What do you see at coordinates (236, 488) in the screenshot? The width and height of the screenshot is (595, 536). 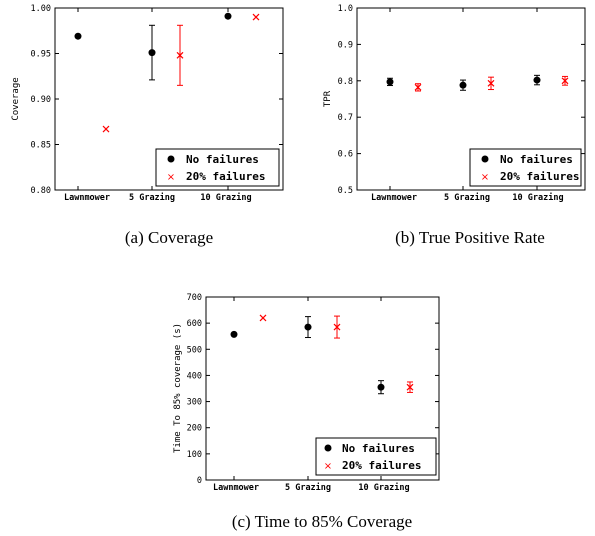 I see `chart-c-xtick-label: Lawnmower` at bounding box center [236, 488].